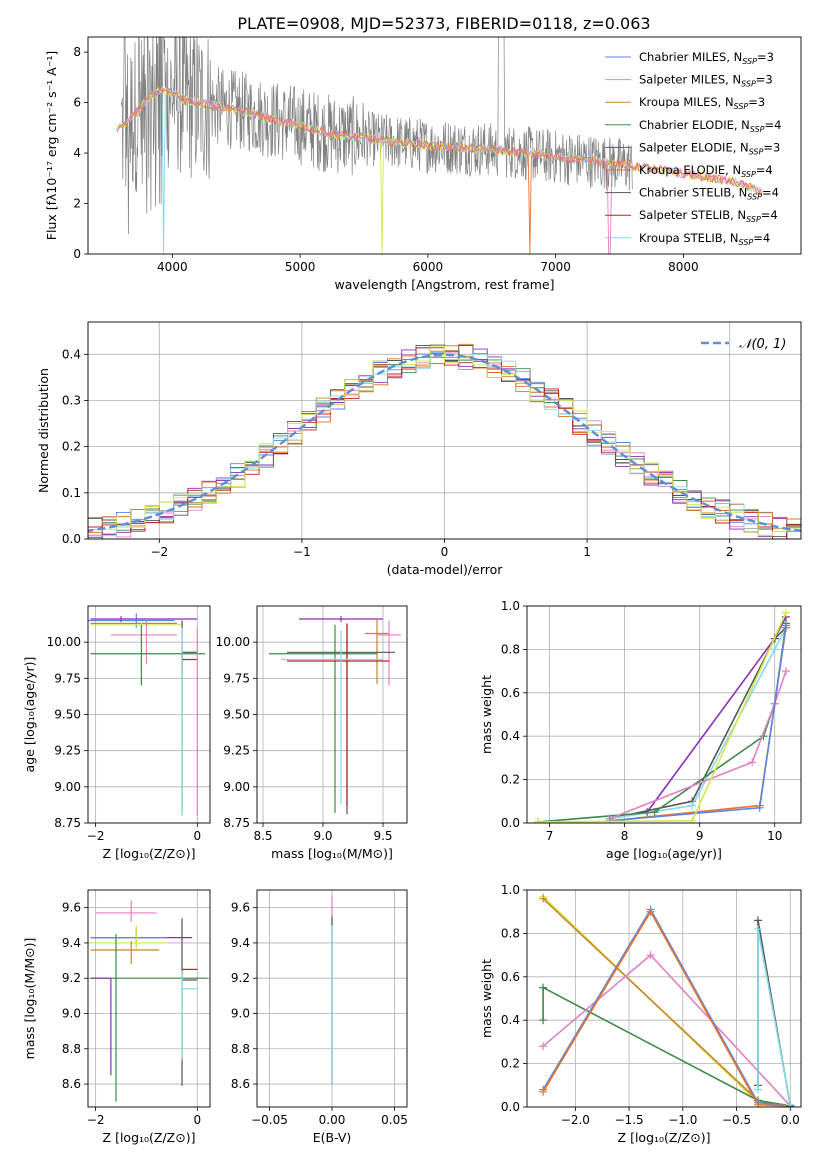  What do you see at coordinates (332, 1137) in the screenshot?
I see `mass_vs_ebv-xlabel: E(B-V)` at bounding box center [332, 1137].